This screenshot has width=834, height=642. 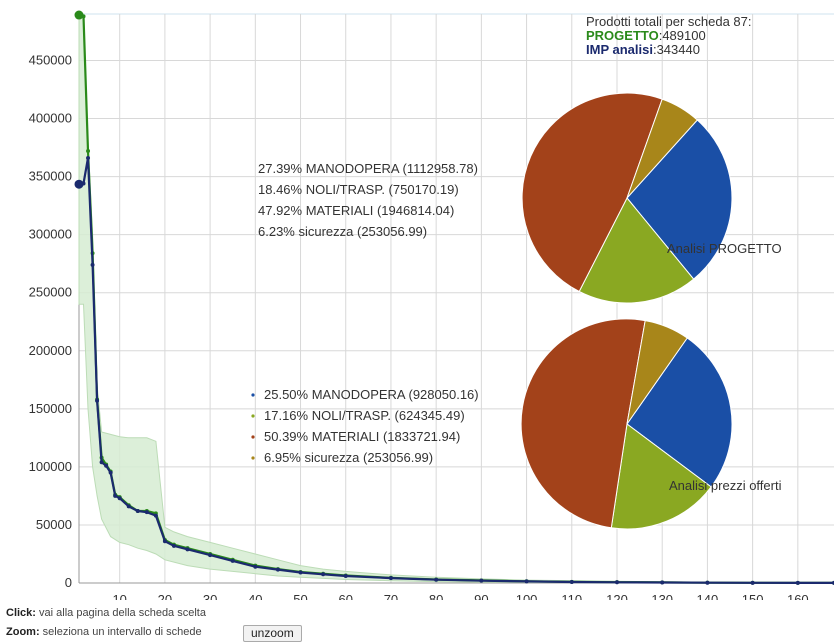 I want to click on pie2-legend-line: 6.95% sicurezza (253056.99), so click(x=348, y=457).